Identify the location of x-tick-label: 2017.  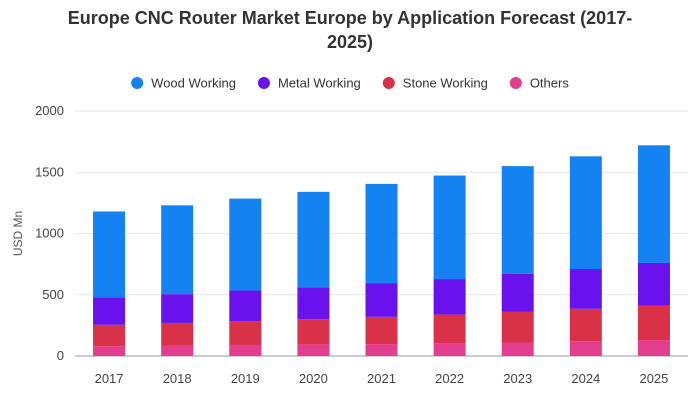
(109, 378).